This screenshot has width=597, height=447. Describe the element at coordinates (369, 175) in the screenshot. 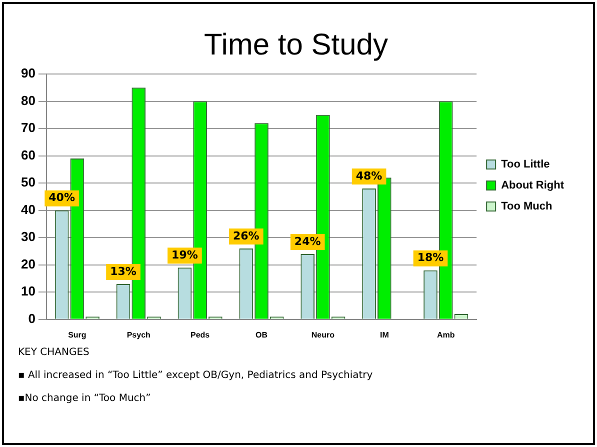

I see `data-label: 48%` at that location.